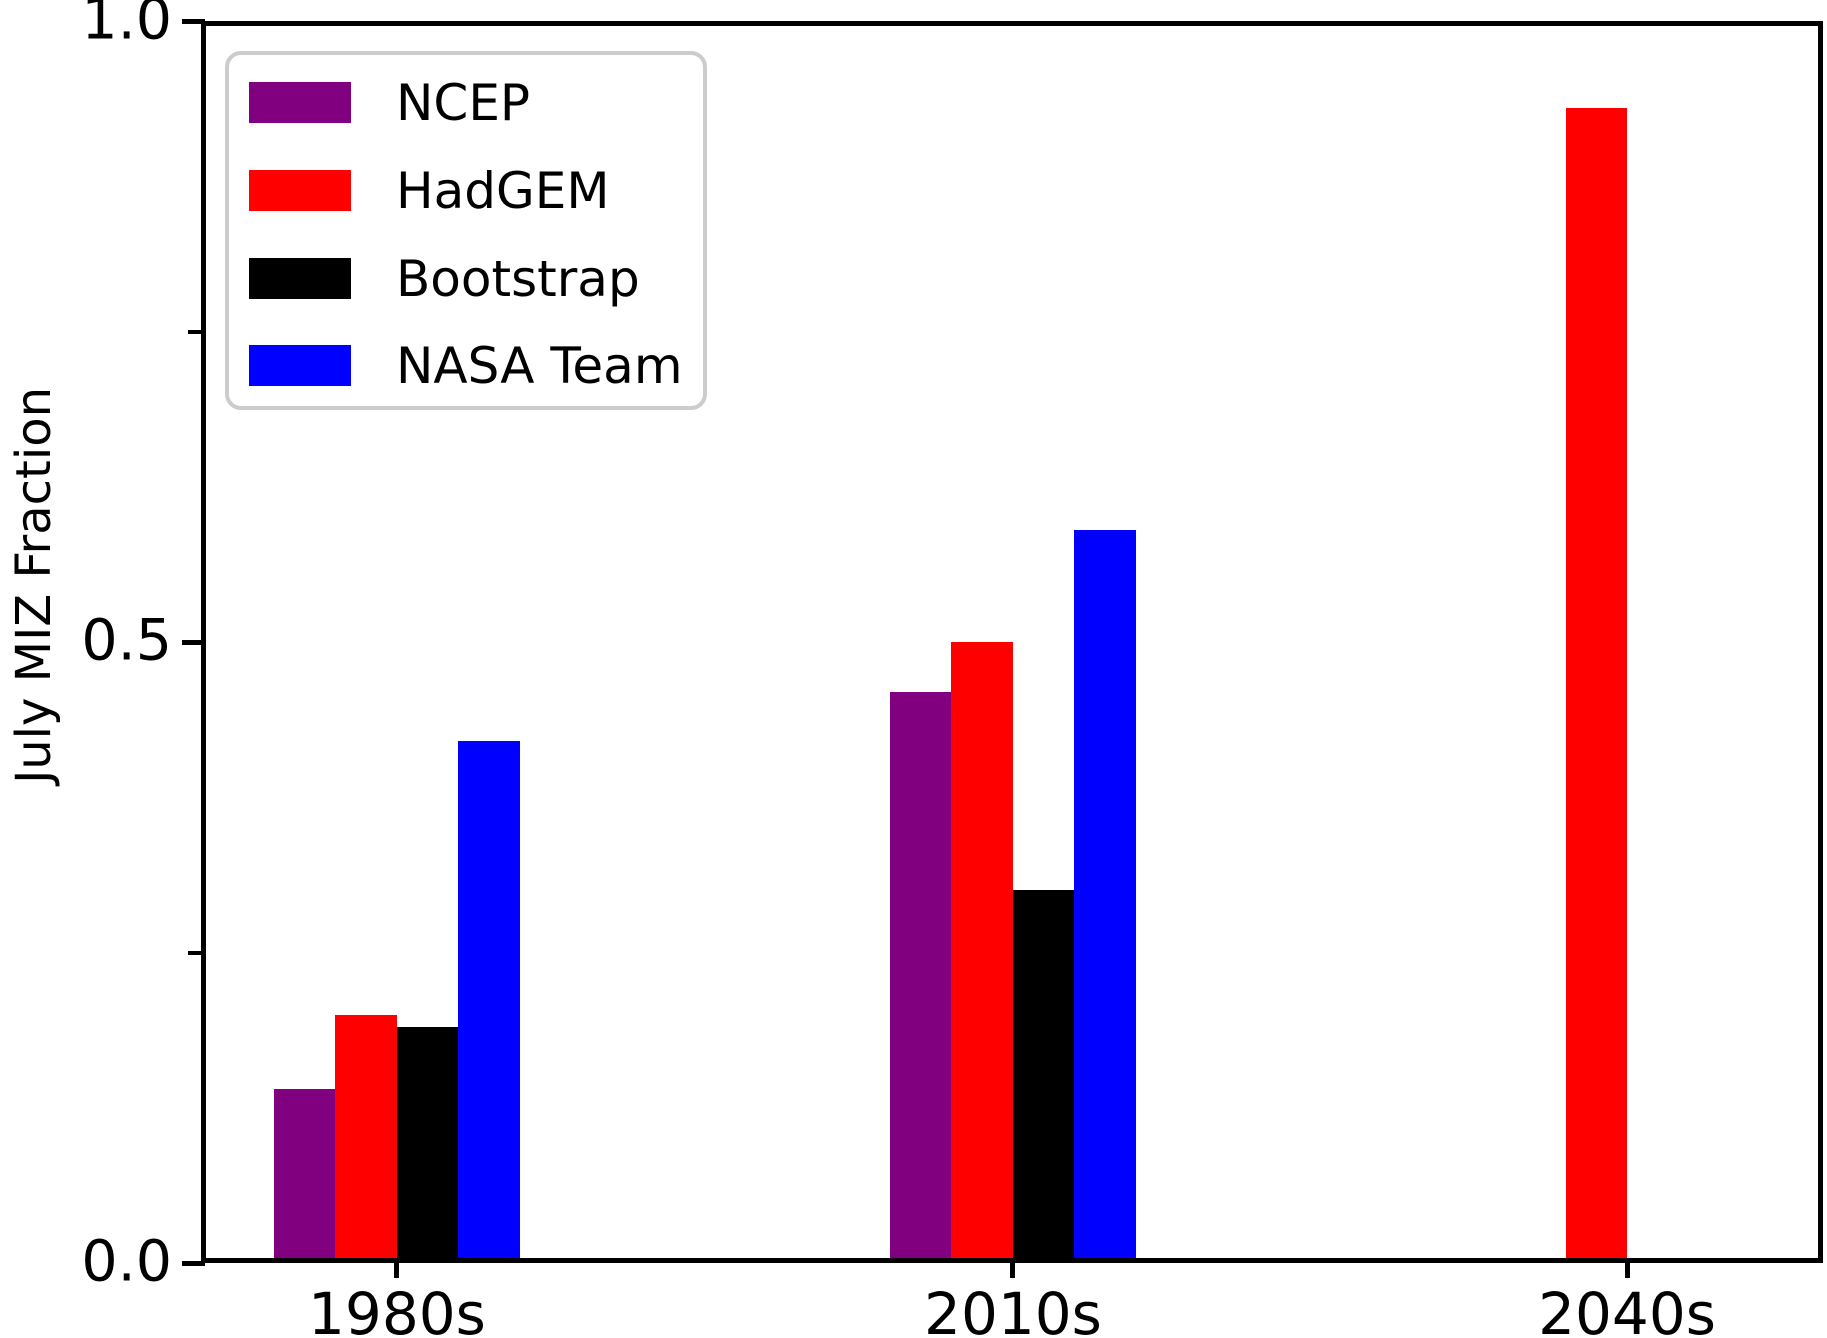 The height and width of the screenshot is (1338, 1827). I want to click on legend-item-bootstrap: Bootstrap, so click(444, 279).